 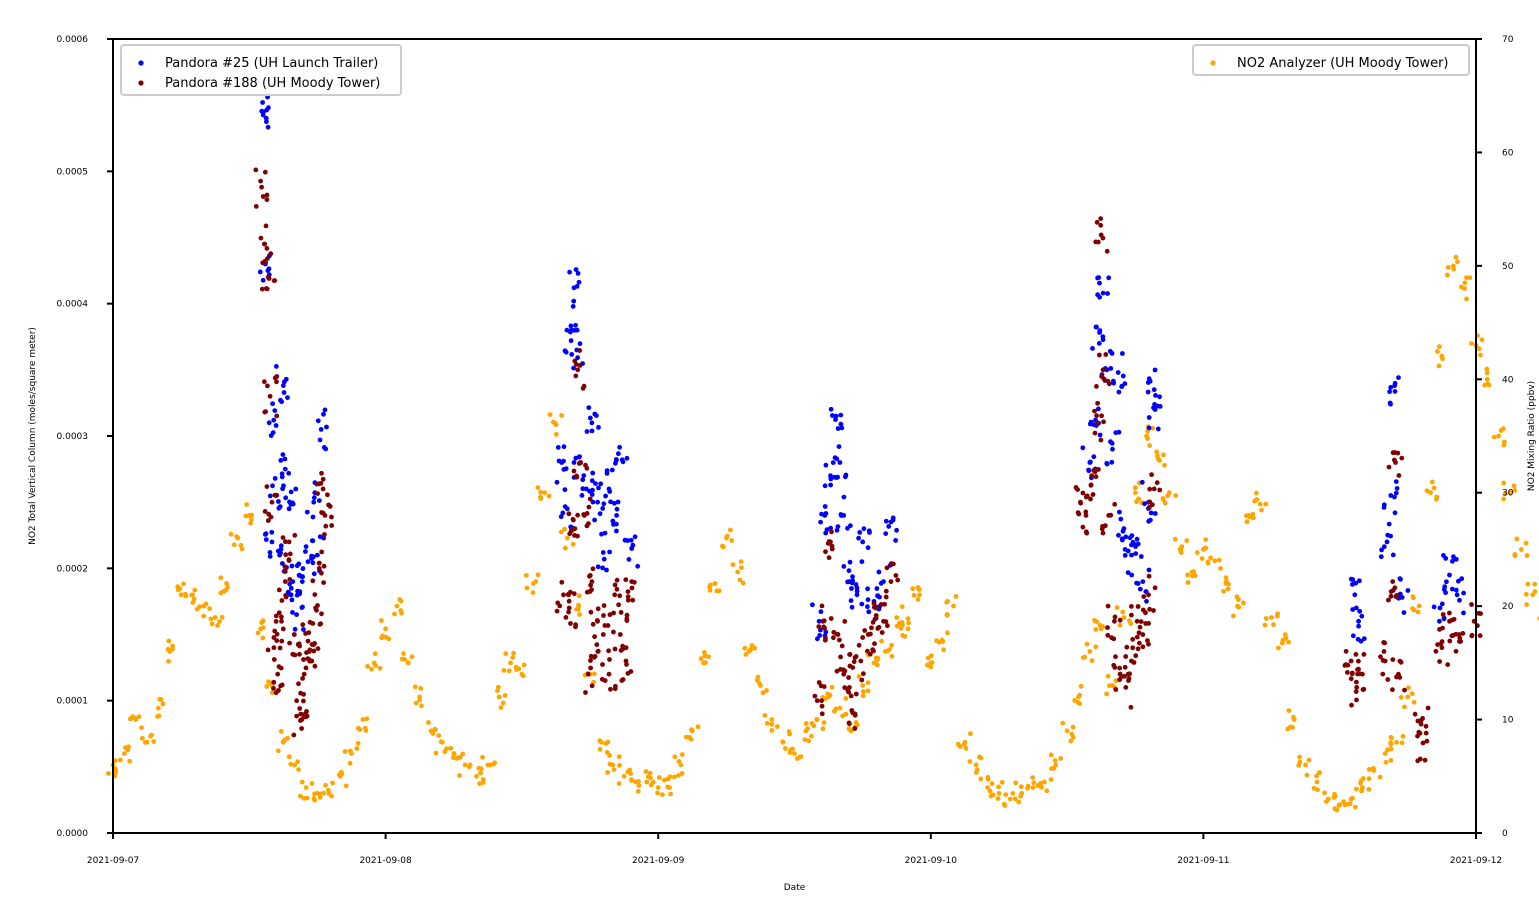 What do you see at coordinates (1508, 380) in the screenshot?
I see `y-right-tick-label: 40` at bounding box center [1508, 380].